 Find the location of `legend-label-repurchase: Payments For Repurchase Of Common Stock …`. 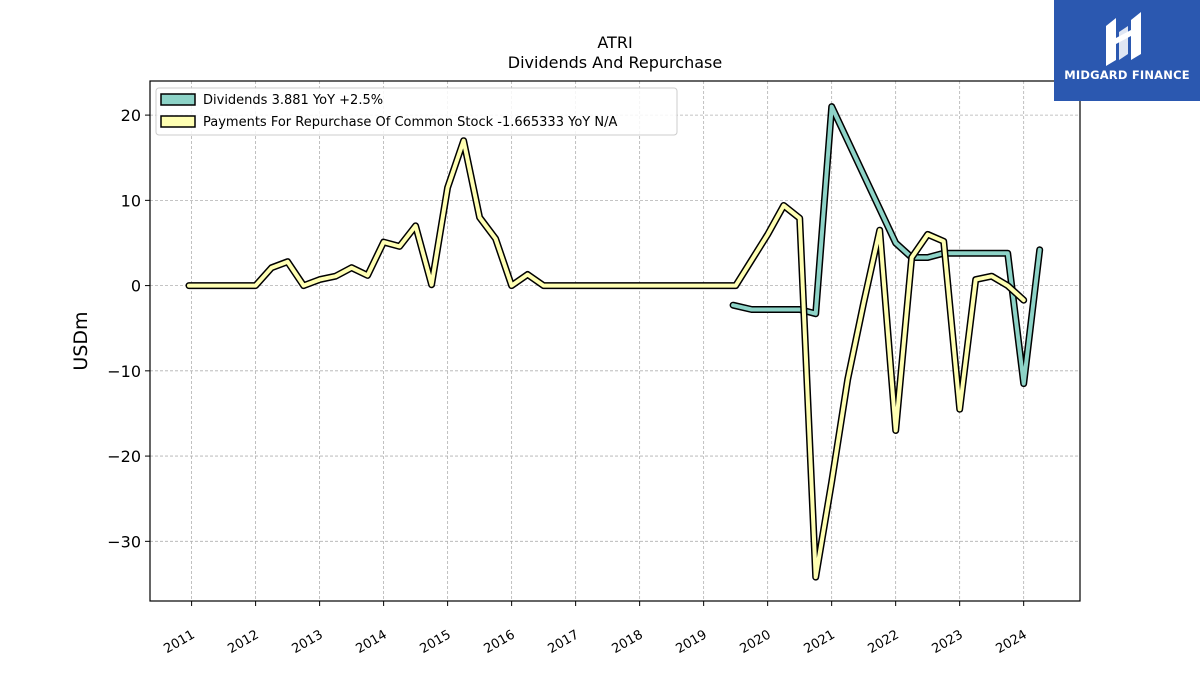

legend-label-repurchase: Payments For Repurchase Of Common Stock … is located at coordinates (410, 122).